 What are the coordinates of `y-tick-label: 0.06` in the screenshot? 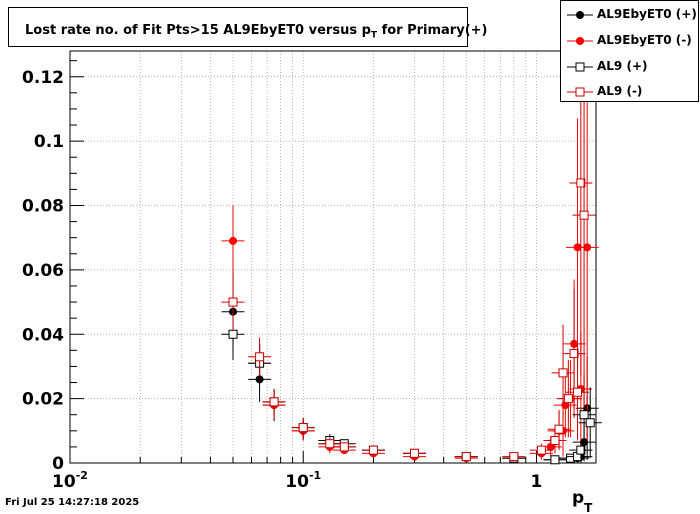 It's located at (43, 271).